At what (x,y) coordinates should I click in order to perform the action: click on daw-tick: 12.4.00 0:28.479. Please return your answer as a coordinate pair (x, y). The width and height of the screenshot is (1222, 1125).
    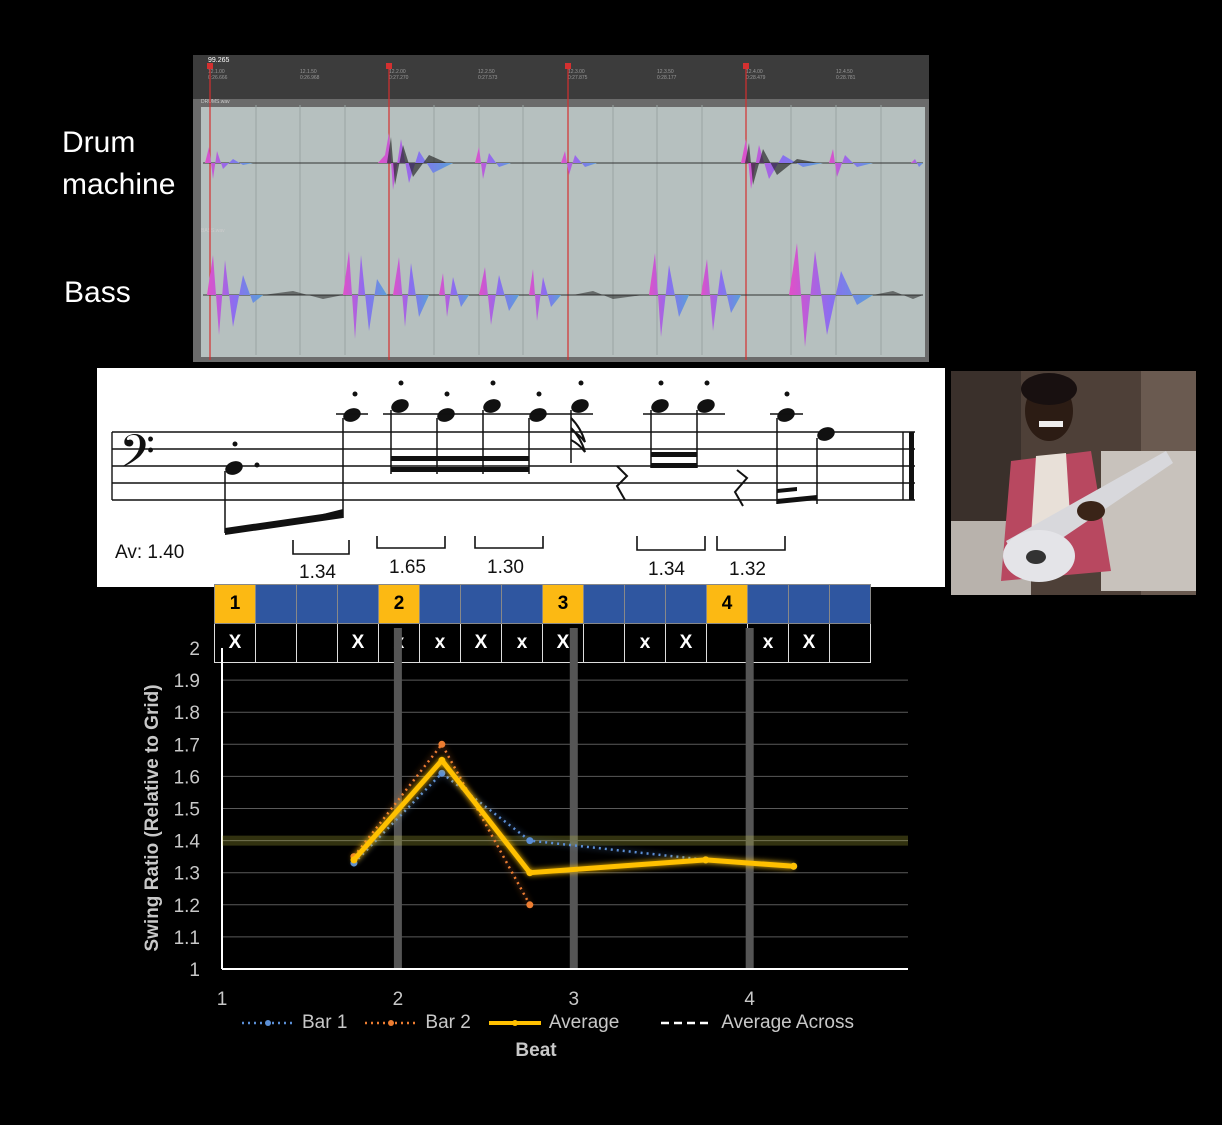
    Looking at the image, I should click on (756, 75).